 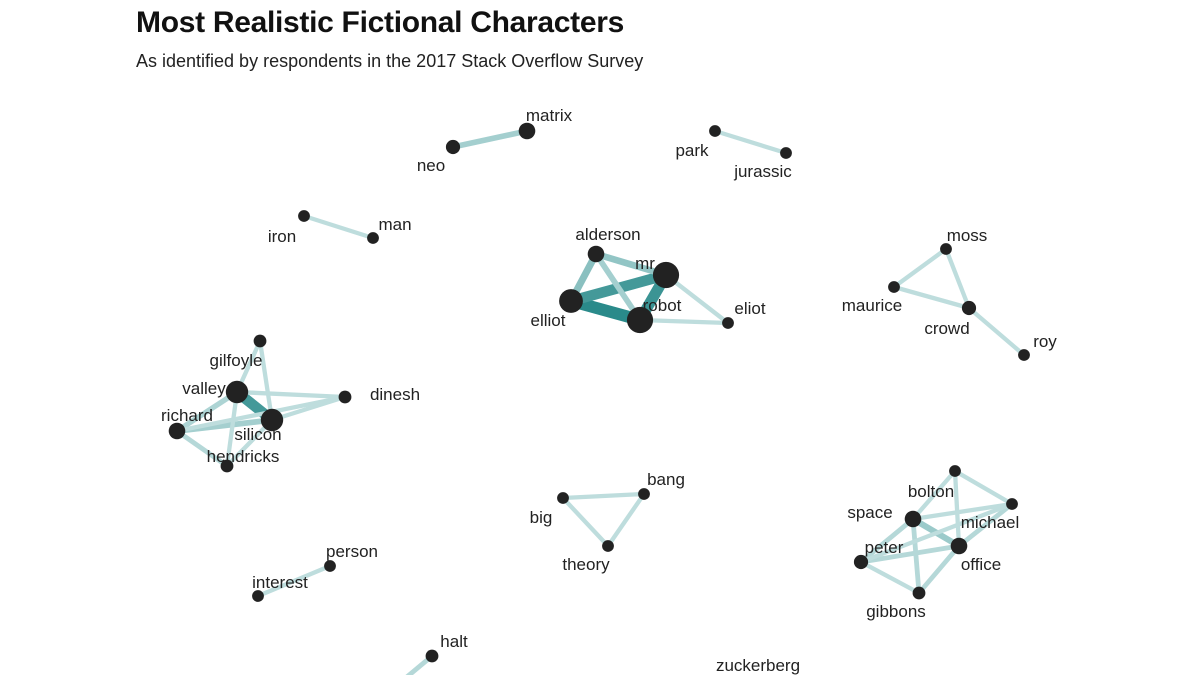 What do you see at coordinates (684, 321) in the screenshot?
I see `edge-robot-eliot` at bounding box center [684, 321].